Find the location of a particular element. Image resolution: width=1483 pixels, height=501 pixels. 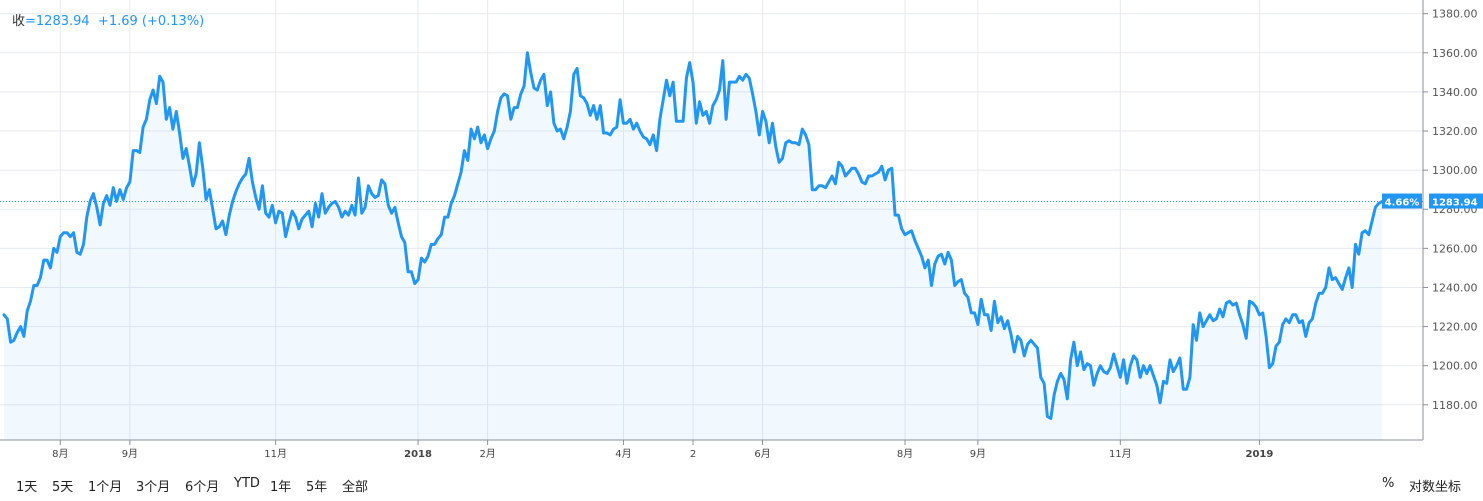

y-tick-label: 1220.00 is located at coordinates (1455, 327).